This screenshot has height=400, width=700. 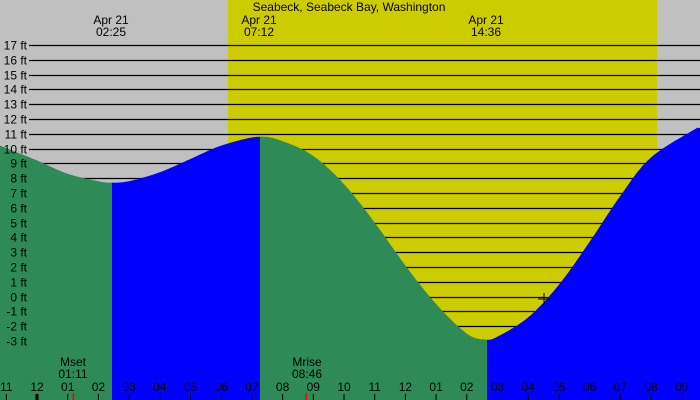 What do you see at coordinates (16, 312) in the screenshot?
I see `y-tick-label: -1 ft` at bounding box center [16, 312].